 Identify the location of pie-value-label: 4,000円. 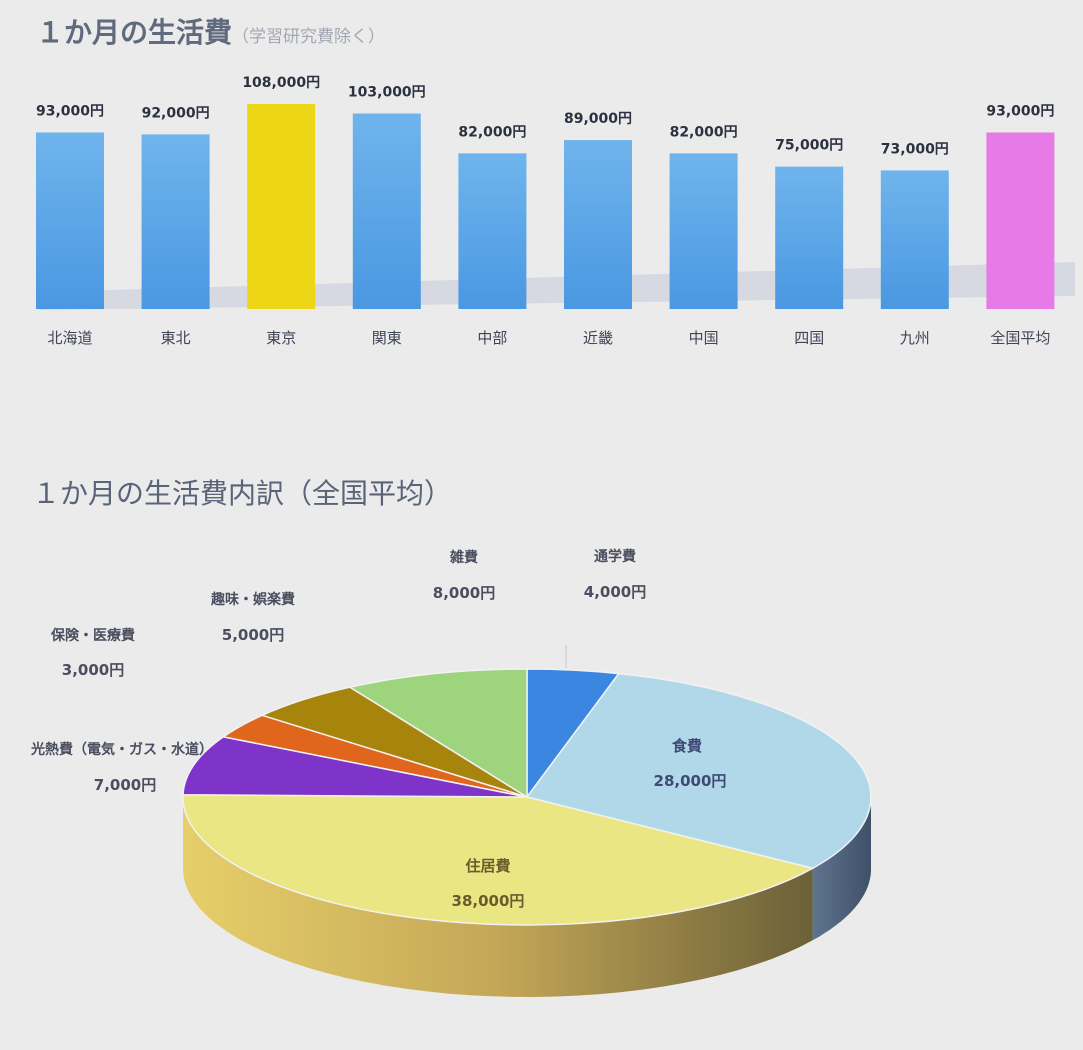
(615, 592).